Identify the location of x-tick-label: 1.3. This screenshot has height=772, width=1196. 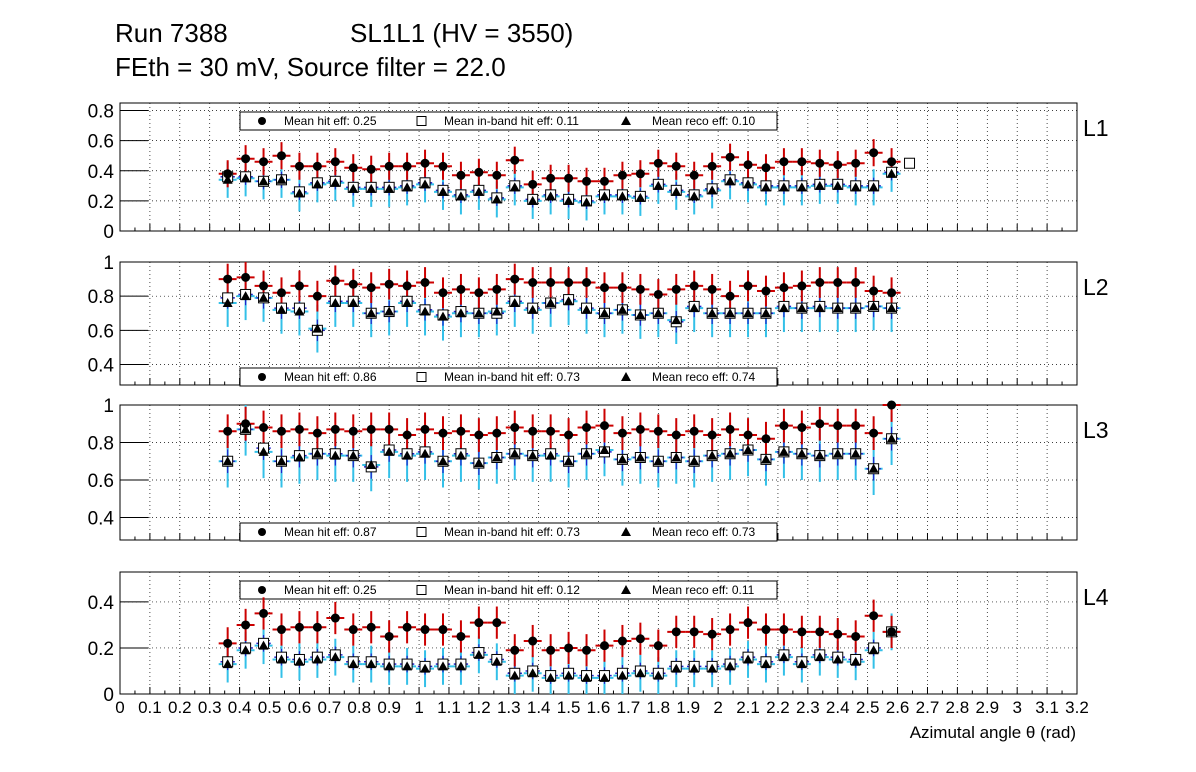
(509, 707).